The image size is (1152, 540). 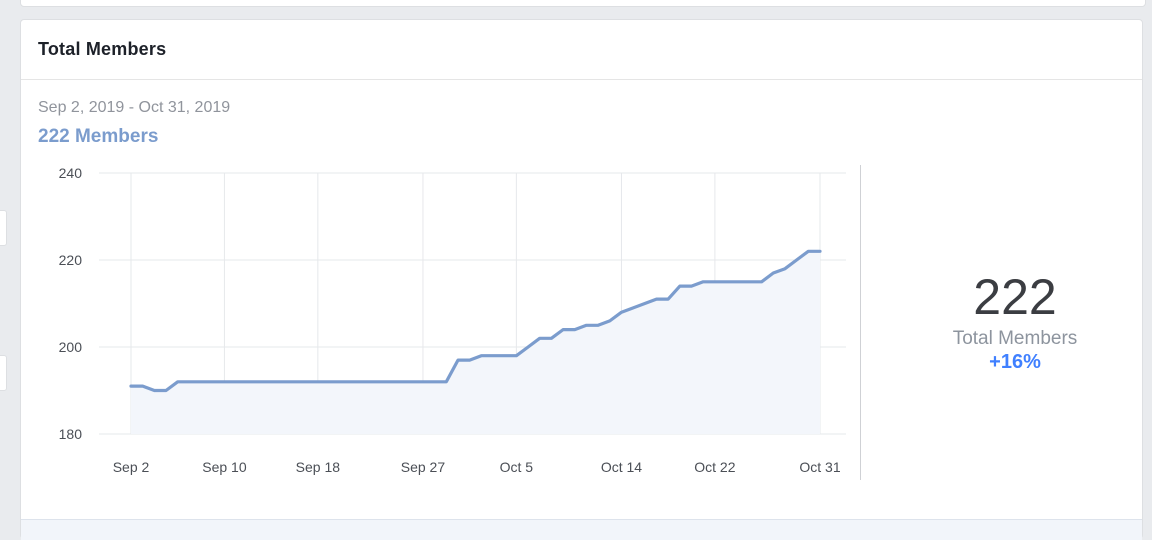 I want to click on x-tick-label: Sep 2, so click(x=131, y=467).